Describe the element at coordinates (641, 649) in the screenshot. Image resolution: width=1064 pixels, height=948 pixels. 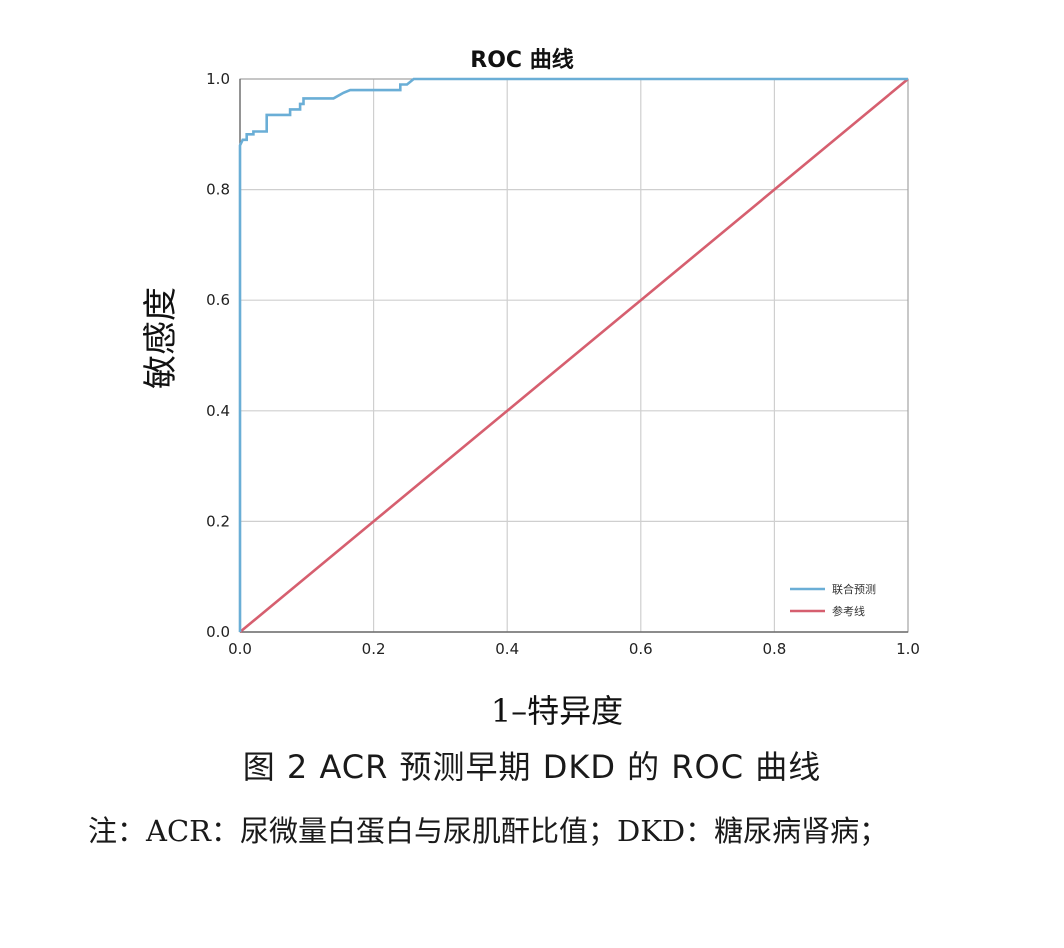
I see `x-tick-label: 0.6` at that location.